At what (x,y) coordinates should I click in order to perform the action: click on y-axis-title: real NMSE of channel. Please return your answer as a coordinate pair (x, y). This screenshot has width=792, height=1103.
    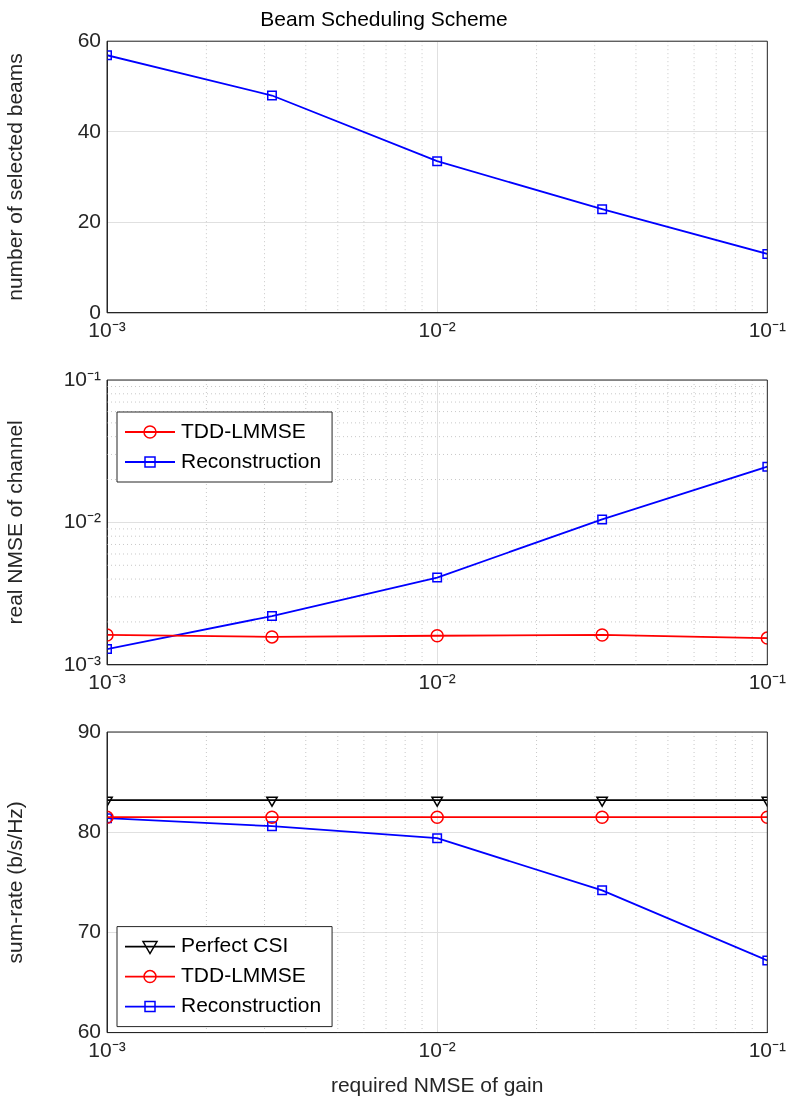
    Looking at the image, I should click on (15, 522).